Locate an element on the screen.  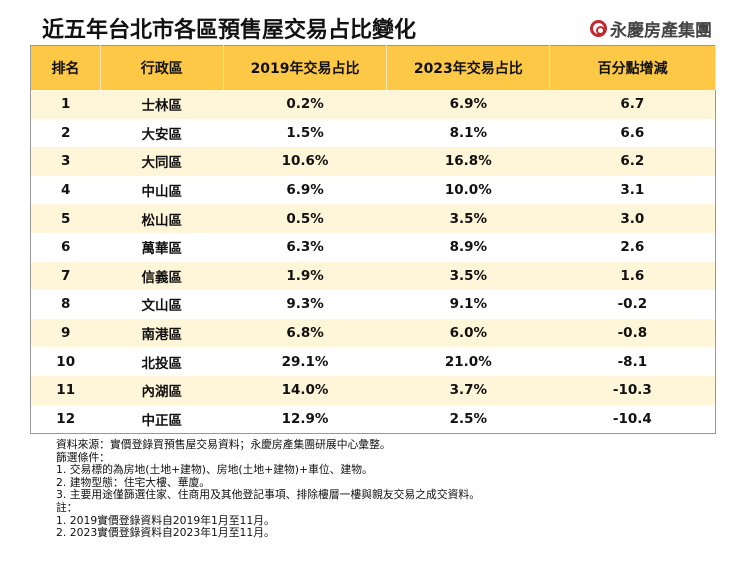
table-row: 1 士林區 0.2% 6.9% 6.7 is located at coordinates (373, 104).